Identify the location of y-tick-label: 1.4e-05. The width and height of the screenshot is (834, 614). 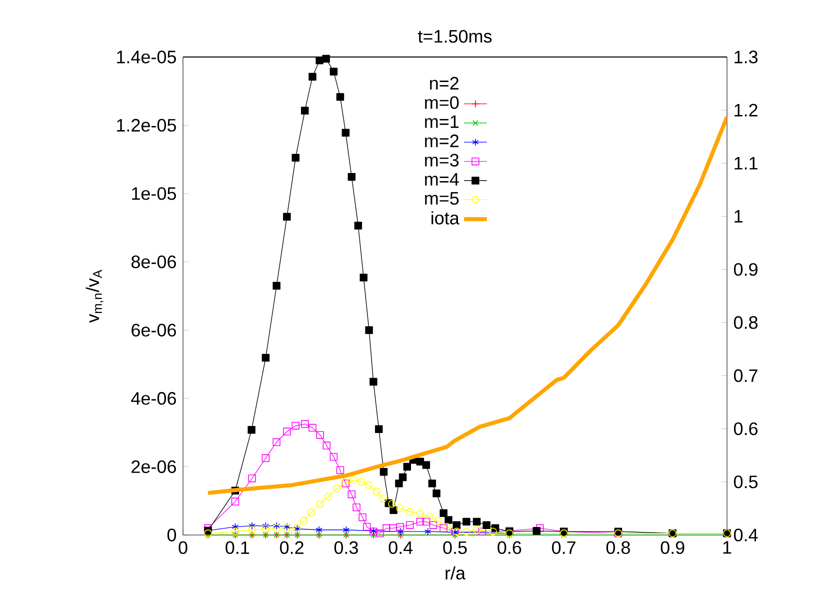
(146, 57).